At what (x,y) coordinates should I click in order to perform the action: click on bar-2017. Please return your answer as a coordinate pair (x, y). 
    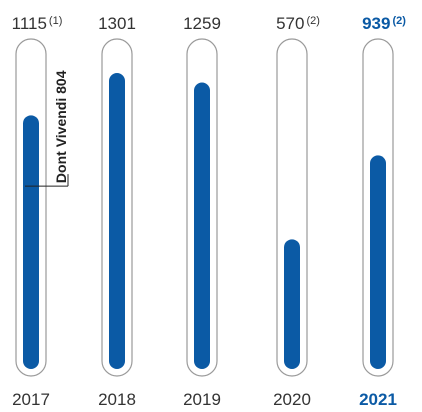
    Looking at the image, I should click on (31, 242).